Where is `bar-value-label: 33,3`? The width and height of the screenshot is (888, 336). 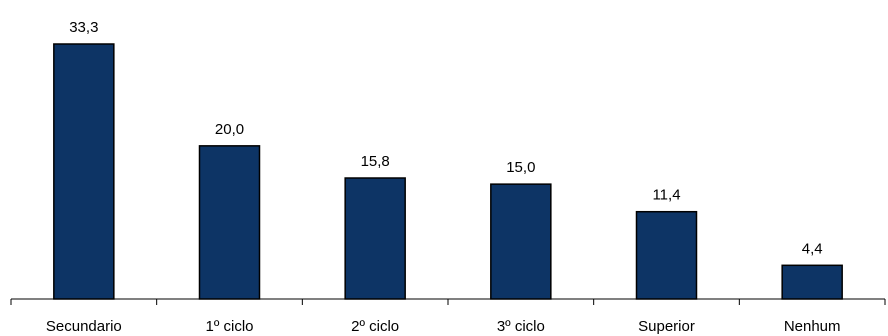
bar-value-label: 33,3 is located at coordinates (83, 27).